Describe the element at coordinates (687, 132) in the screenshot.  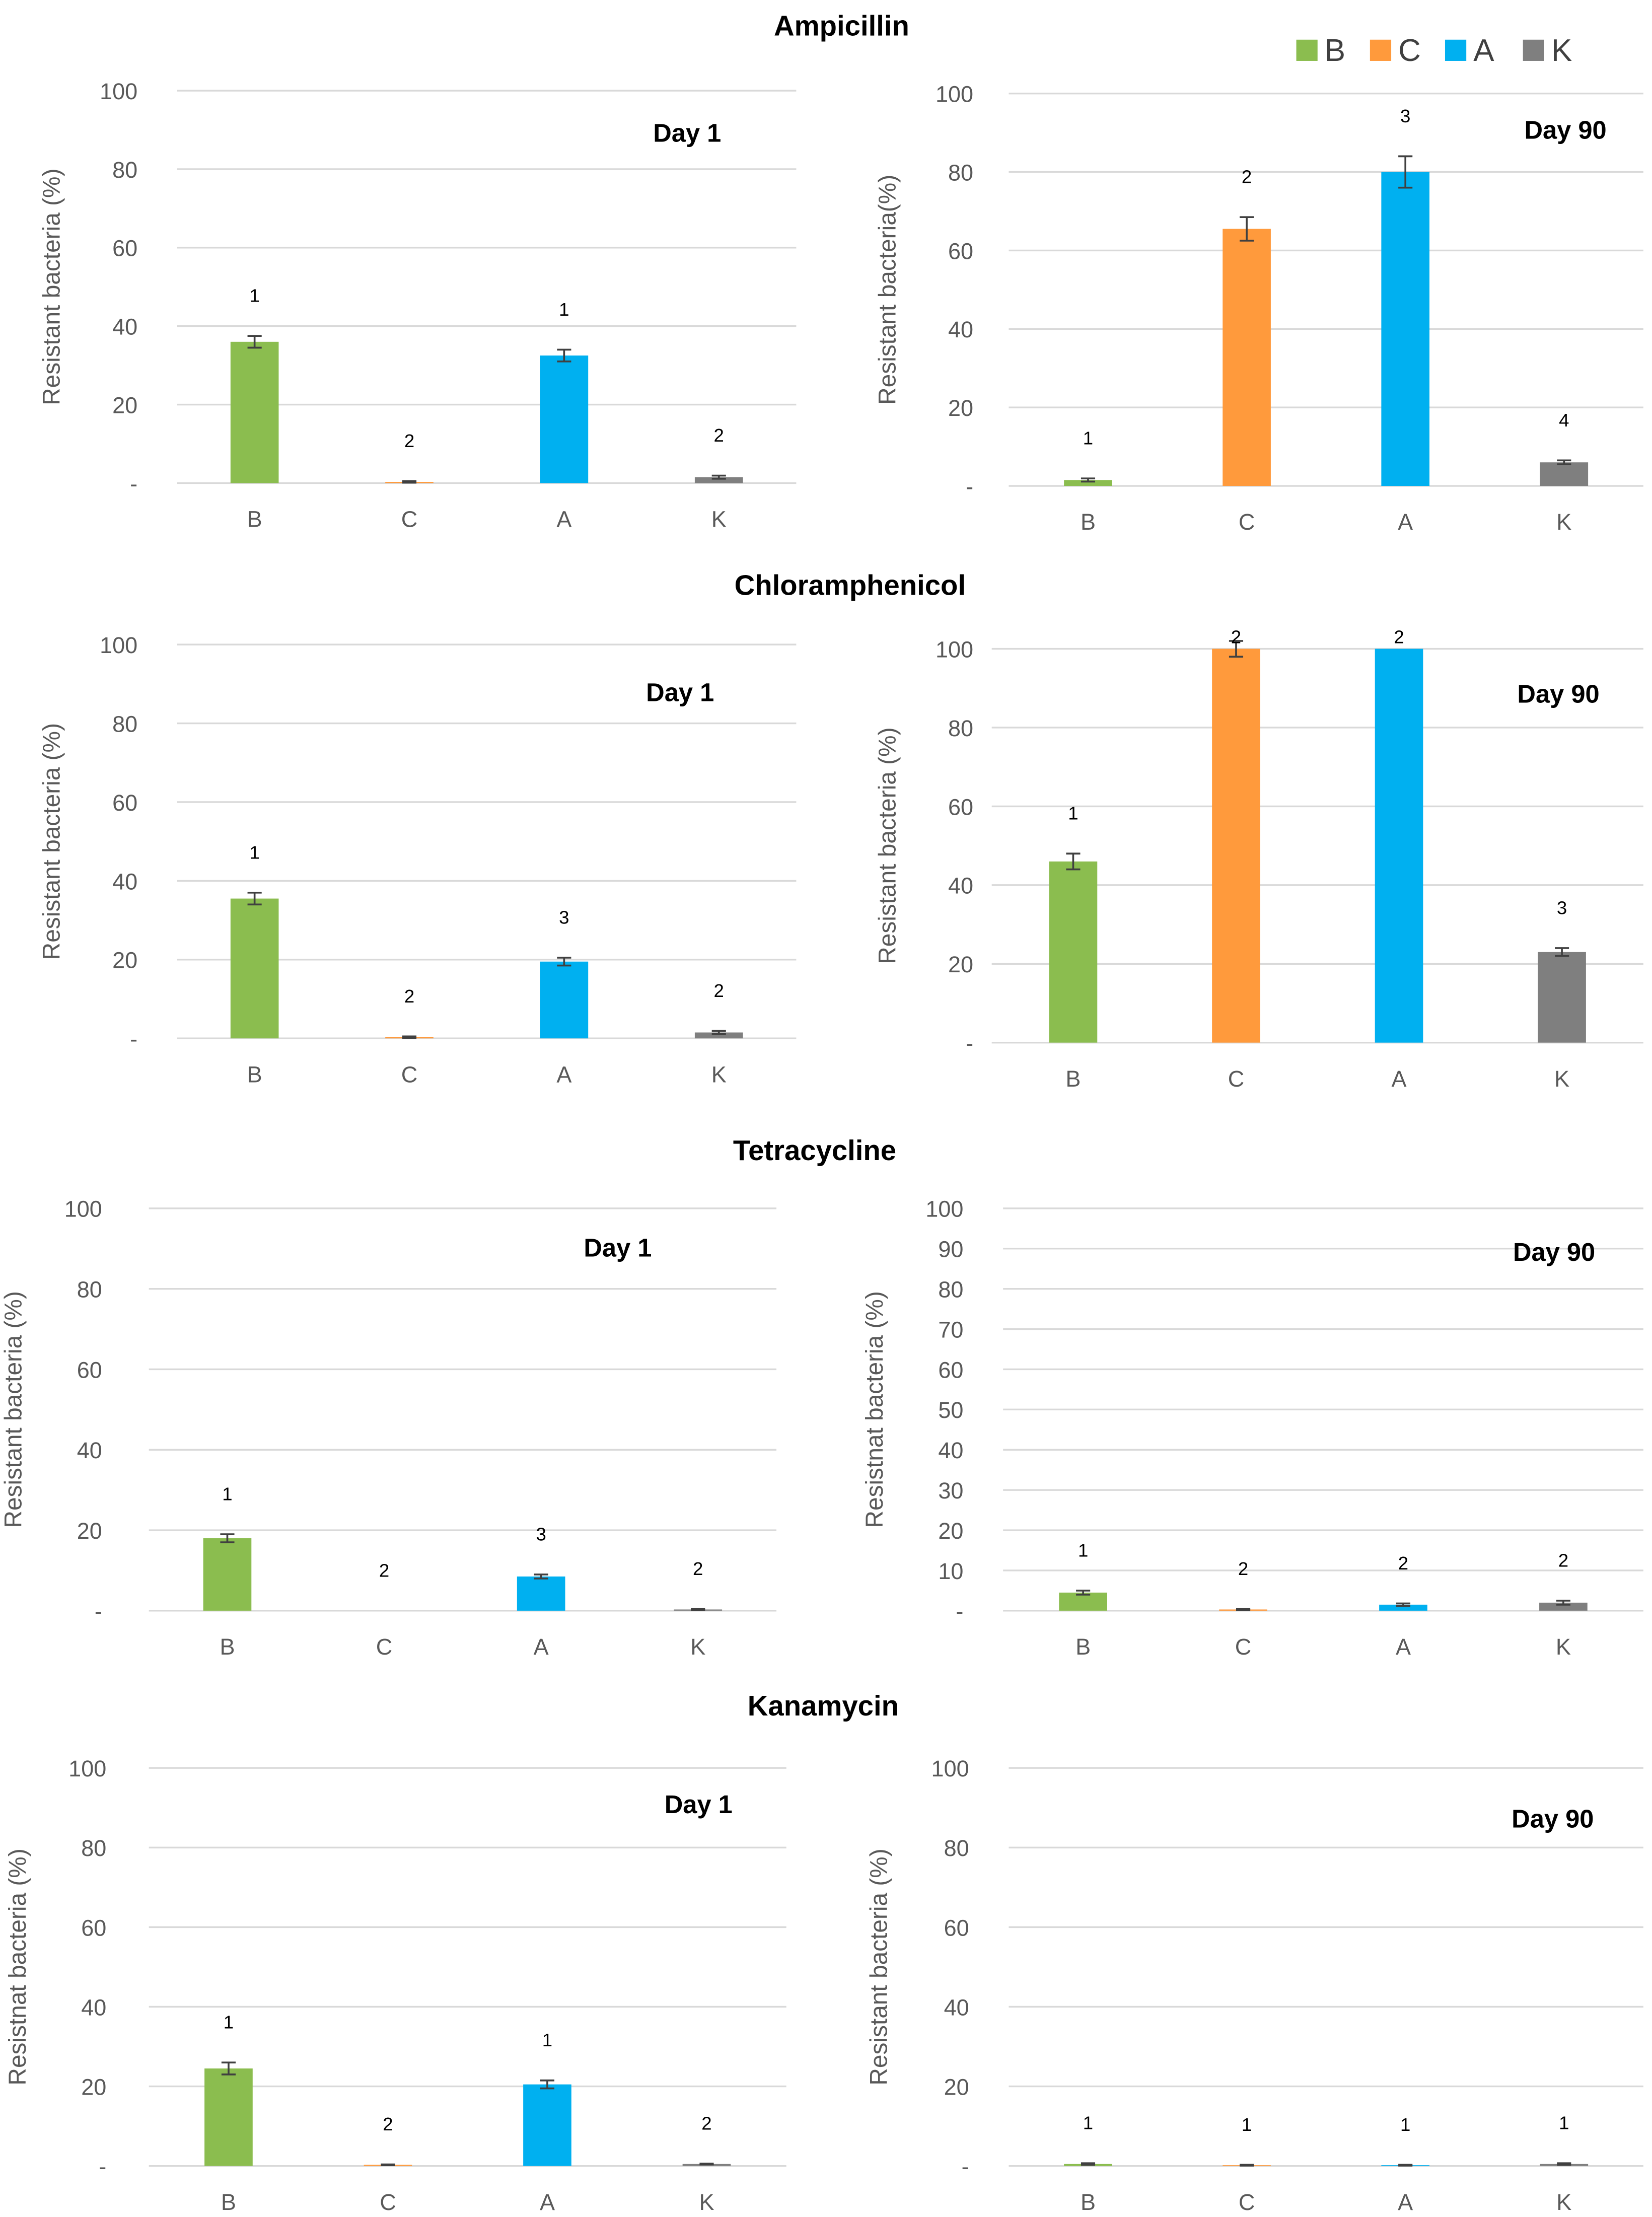
I see `panel-ampicillin-day1-title: Day 1` at that location.